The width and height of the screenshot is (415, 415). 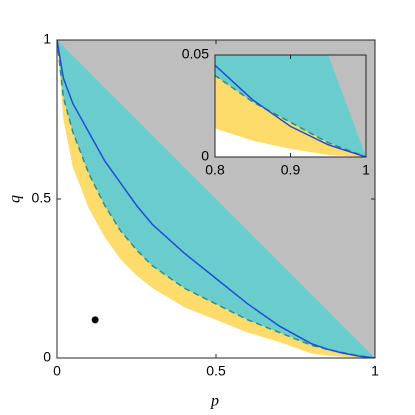 I want to click on point, so click(x=95, y=320).